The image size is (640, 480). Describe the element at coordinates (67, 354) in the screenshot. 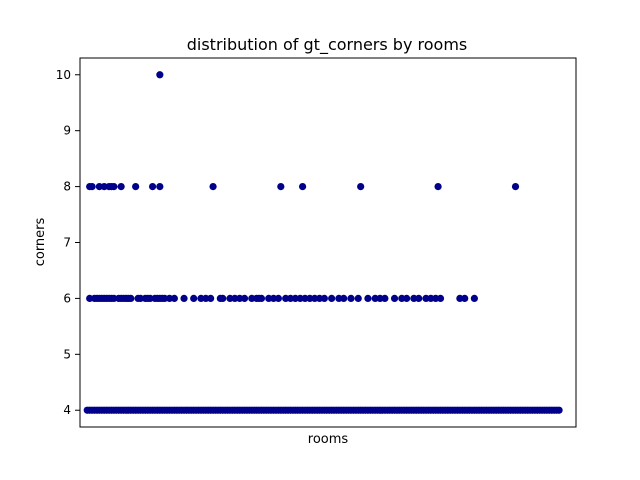

I see `y-tick-label: 5` at that location.